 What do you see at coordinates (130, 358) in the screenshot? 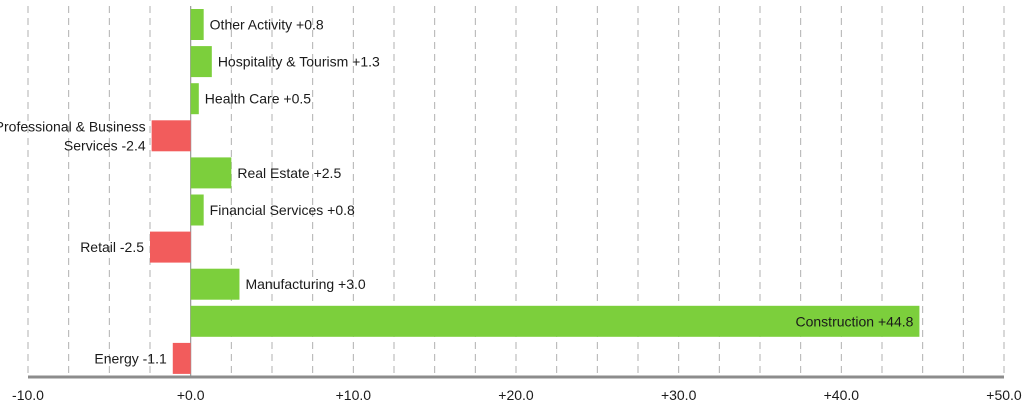
I see `data-label: Energy -1.1` at bounding box center [130, 358].